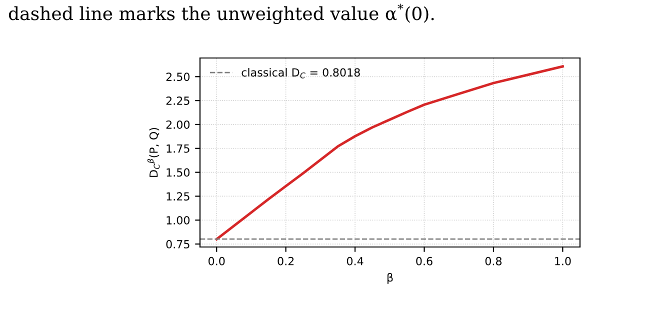 The image size is (655, 321). What do you see at coordinates (178, 77) in the screenshot?
I see `y-tick-label: 2.50` at bounding box center [178, 77].